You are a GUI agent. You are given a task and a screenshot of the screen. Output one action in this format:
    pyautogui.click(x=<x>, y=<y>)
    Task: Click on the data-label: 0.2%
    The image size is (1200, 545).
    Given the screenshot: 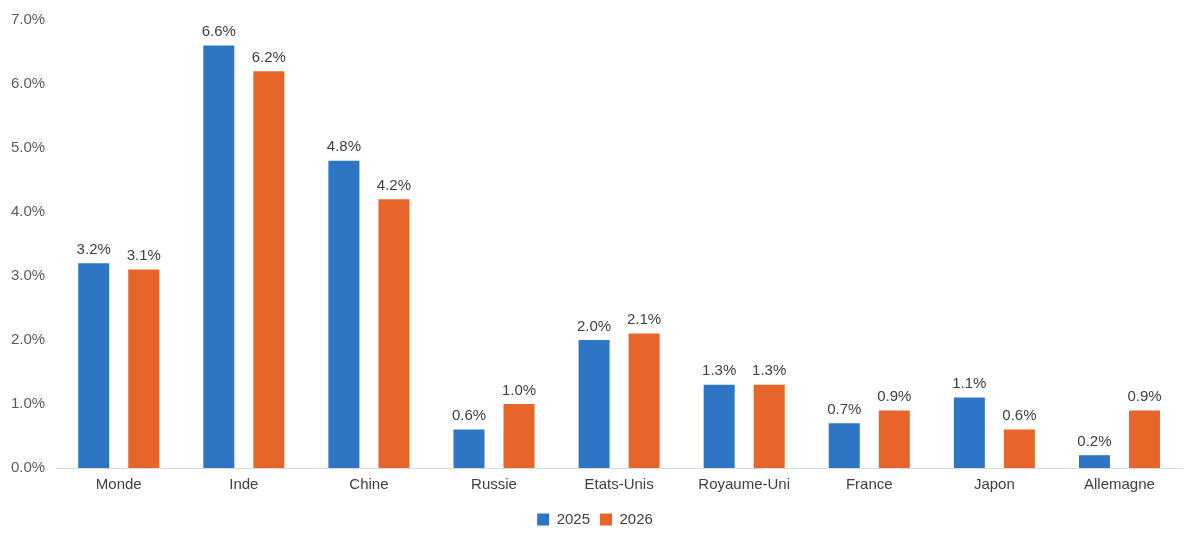 What is the action you would take?
    pyautogui.click(x=1094, y=440)
    